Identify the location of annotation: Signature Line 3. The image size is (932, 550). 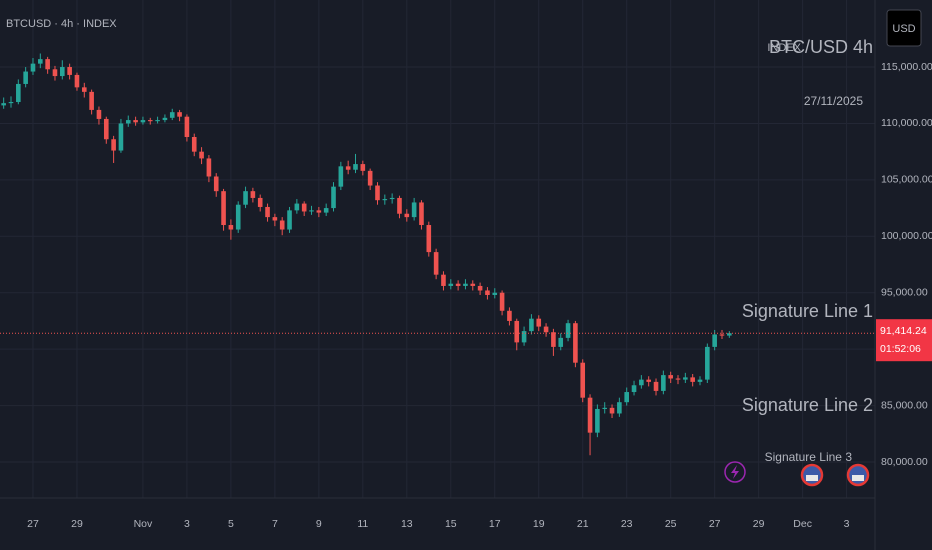
(809, 457).